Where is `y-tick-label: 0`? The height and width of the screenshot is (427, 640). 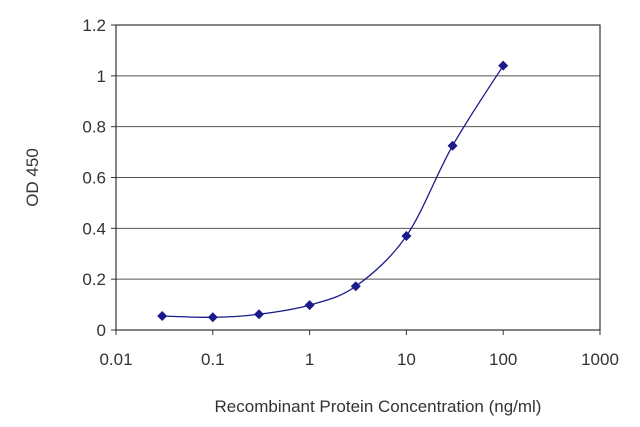
y-tick-label: 0 is located at coordinates (101, 330).